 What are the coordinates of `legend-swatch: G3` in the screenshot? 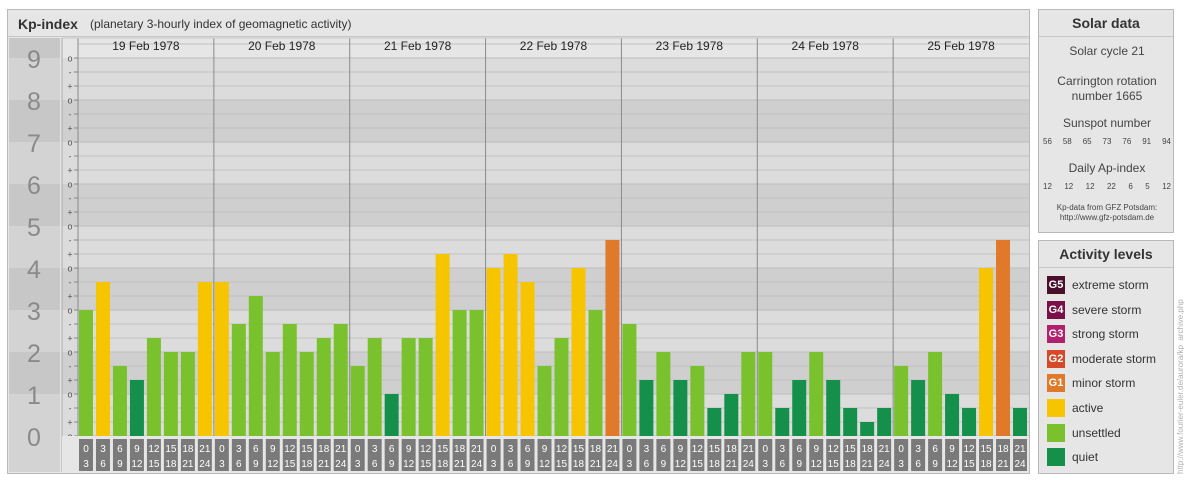 It's located at (1056, 334).